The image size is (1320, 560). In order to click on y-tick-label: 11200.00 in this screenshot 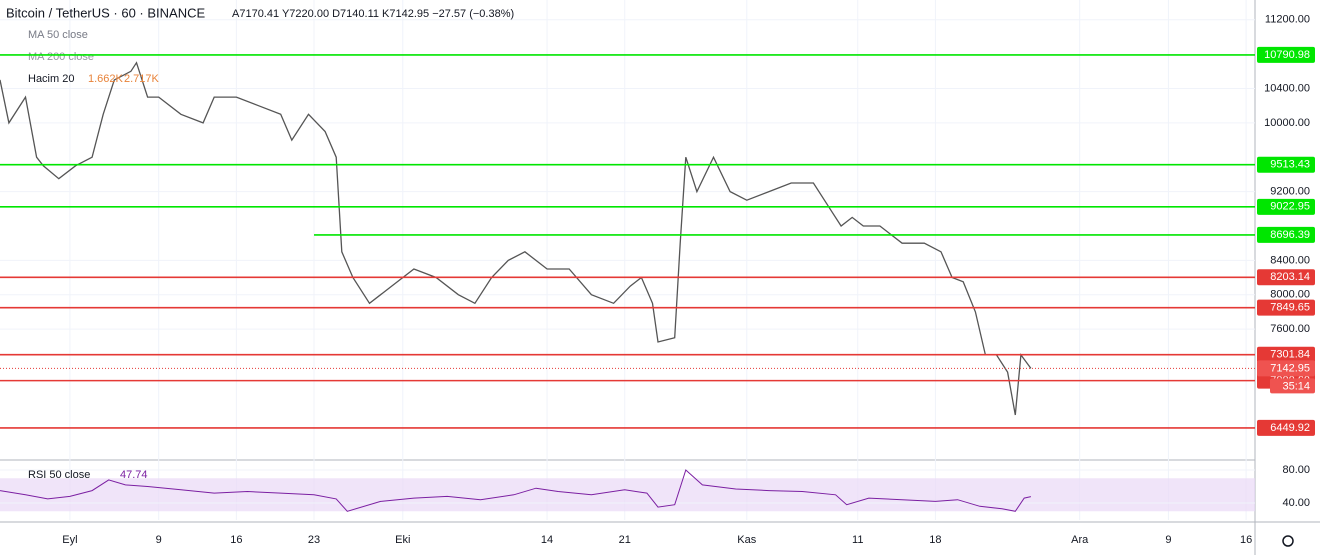, I will do `click(1287, 20)`.